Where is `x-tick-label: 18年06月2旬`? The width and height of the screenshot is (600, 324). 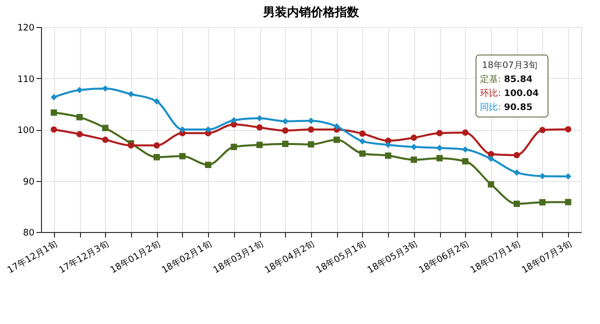 x-tick-label: 18年06月2旬 is located at coordinates (444, 257).